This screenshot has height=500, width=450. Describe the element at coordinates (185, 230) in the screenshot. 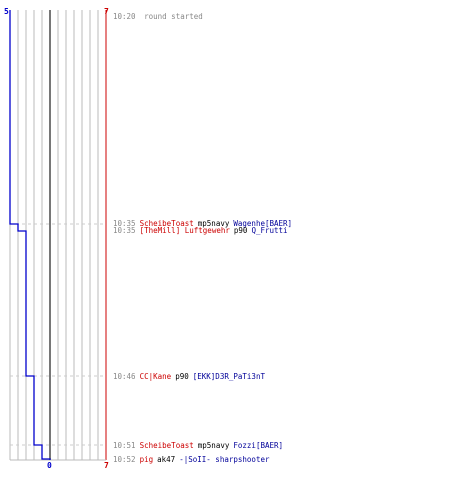

I see `killer-name: [TheMill] Luftgewehr` at that location.